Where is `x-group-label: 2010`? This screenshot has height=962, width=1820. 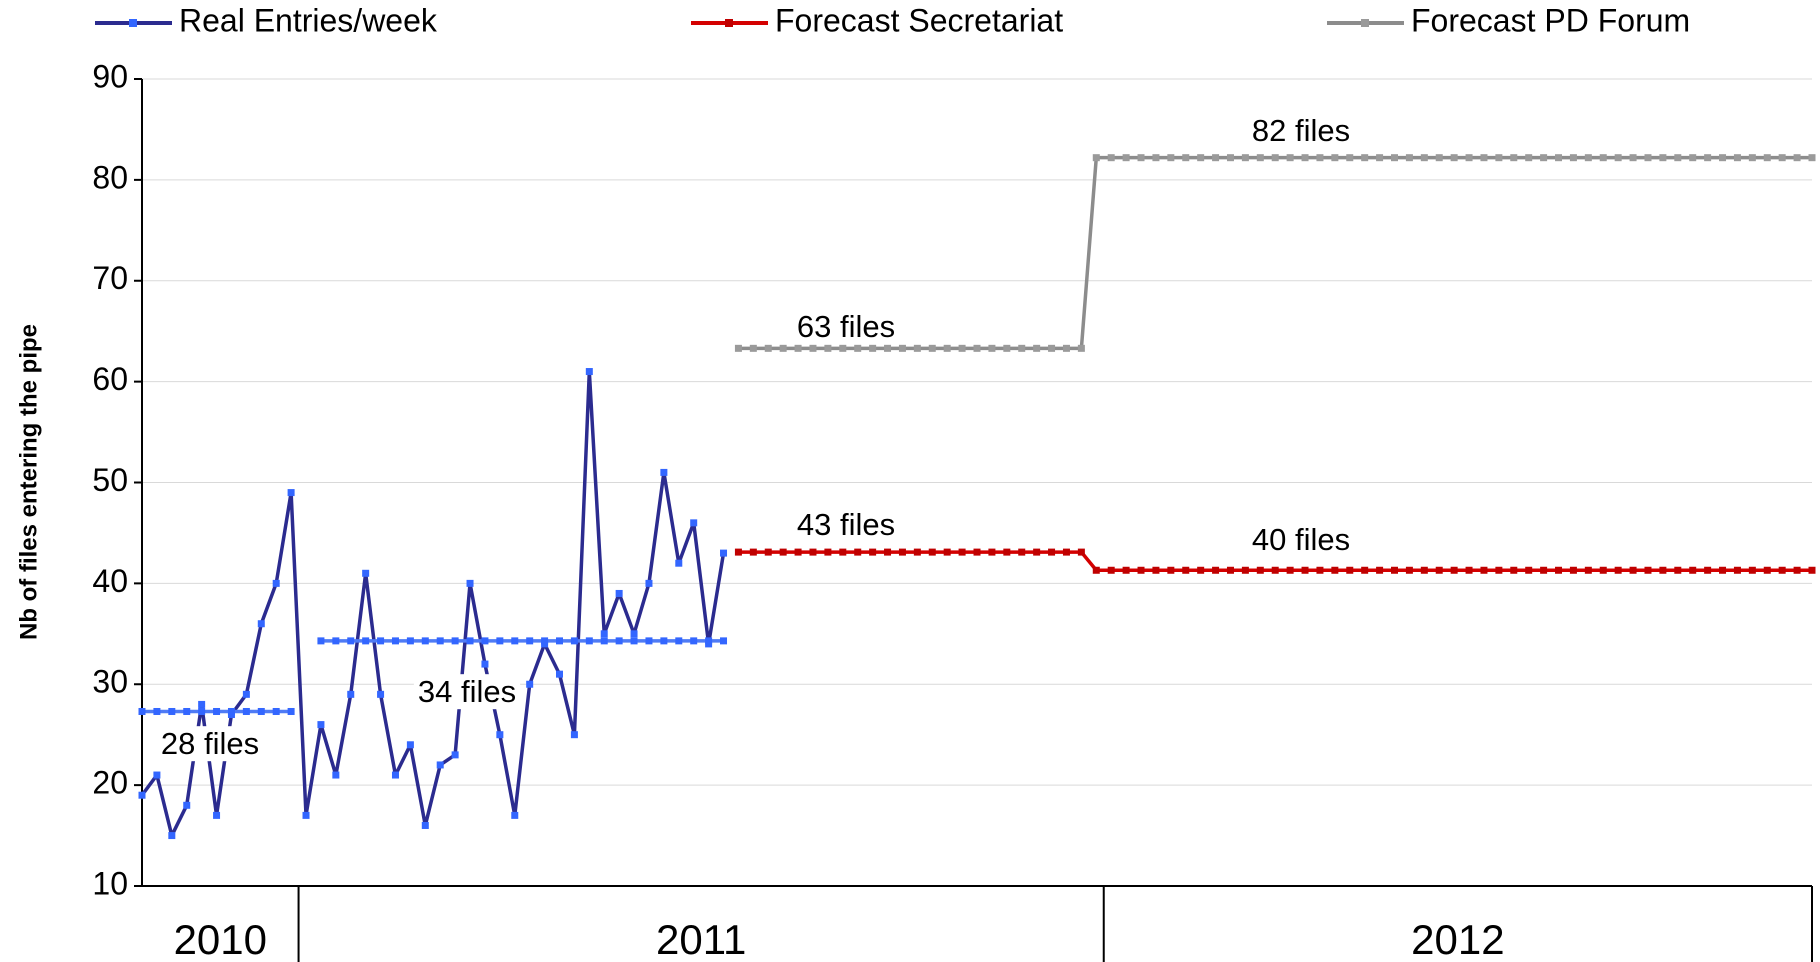 x-group-label: 2010 is located at coordinates (220, 939).